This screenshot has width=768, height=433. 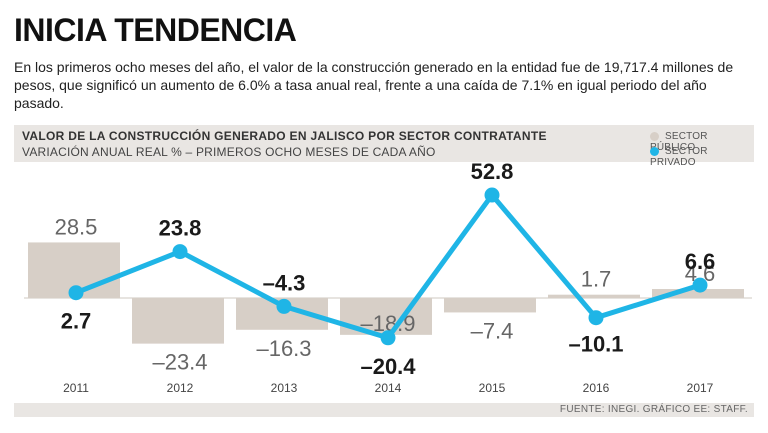 I want to click on point-label-privado-2013: –4.3, so click(x=284, y=282).